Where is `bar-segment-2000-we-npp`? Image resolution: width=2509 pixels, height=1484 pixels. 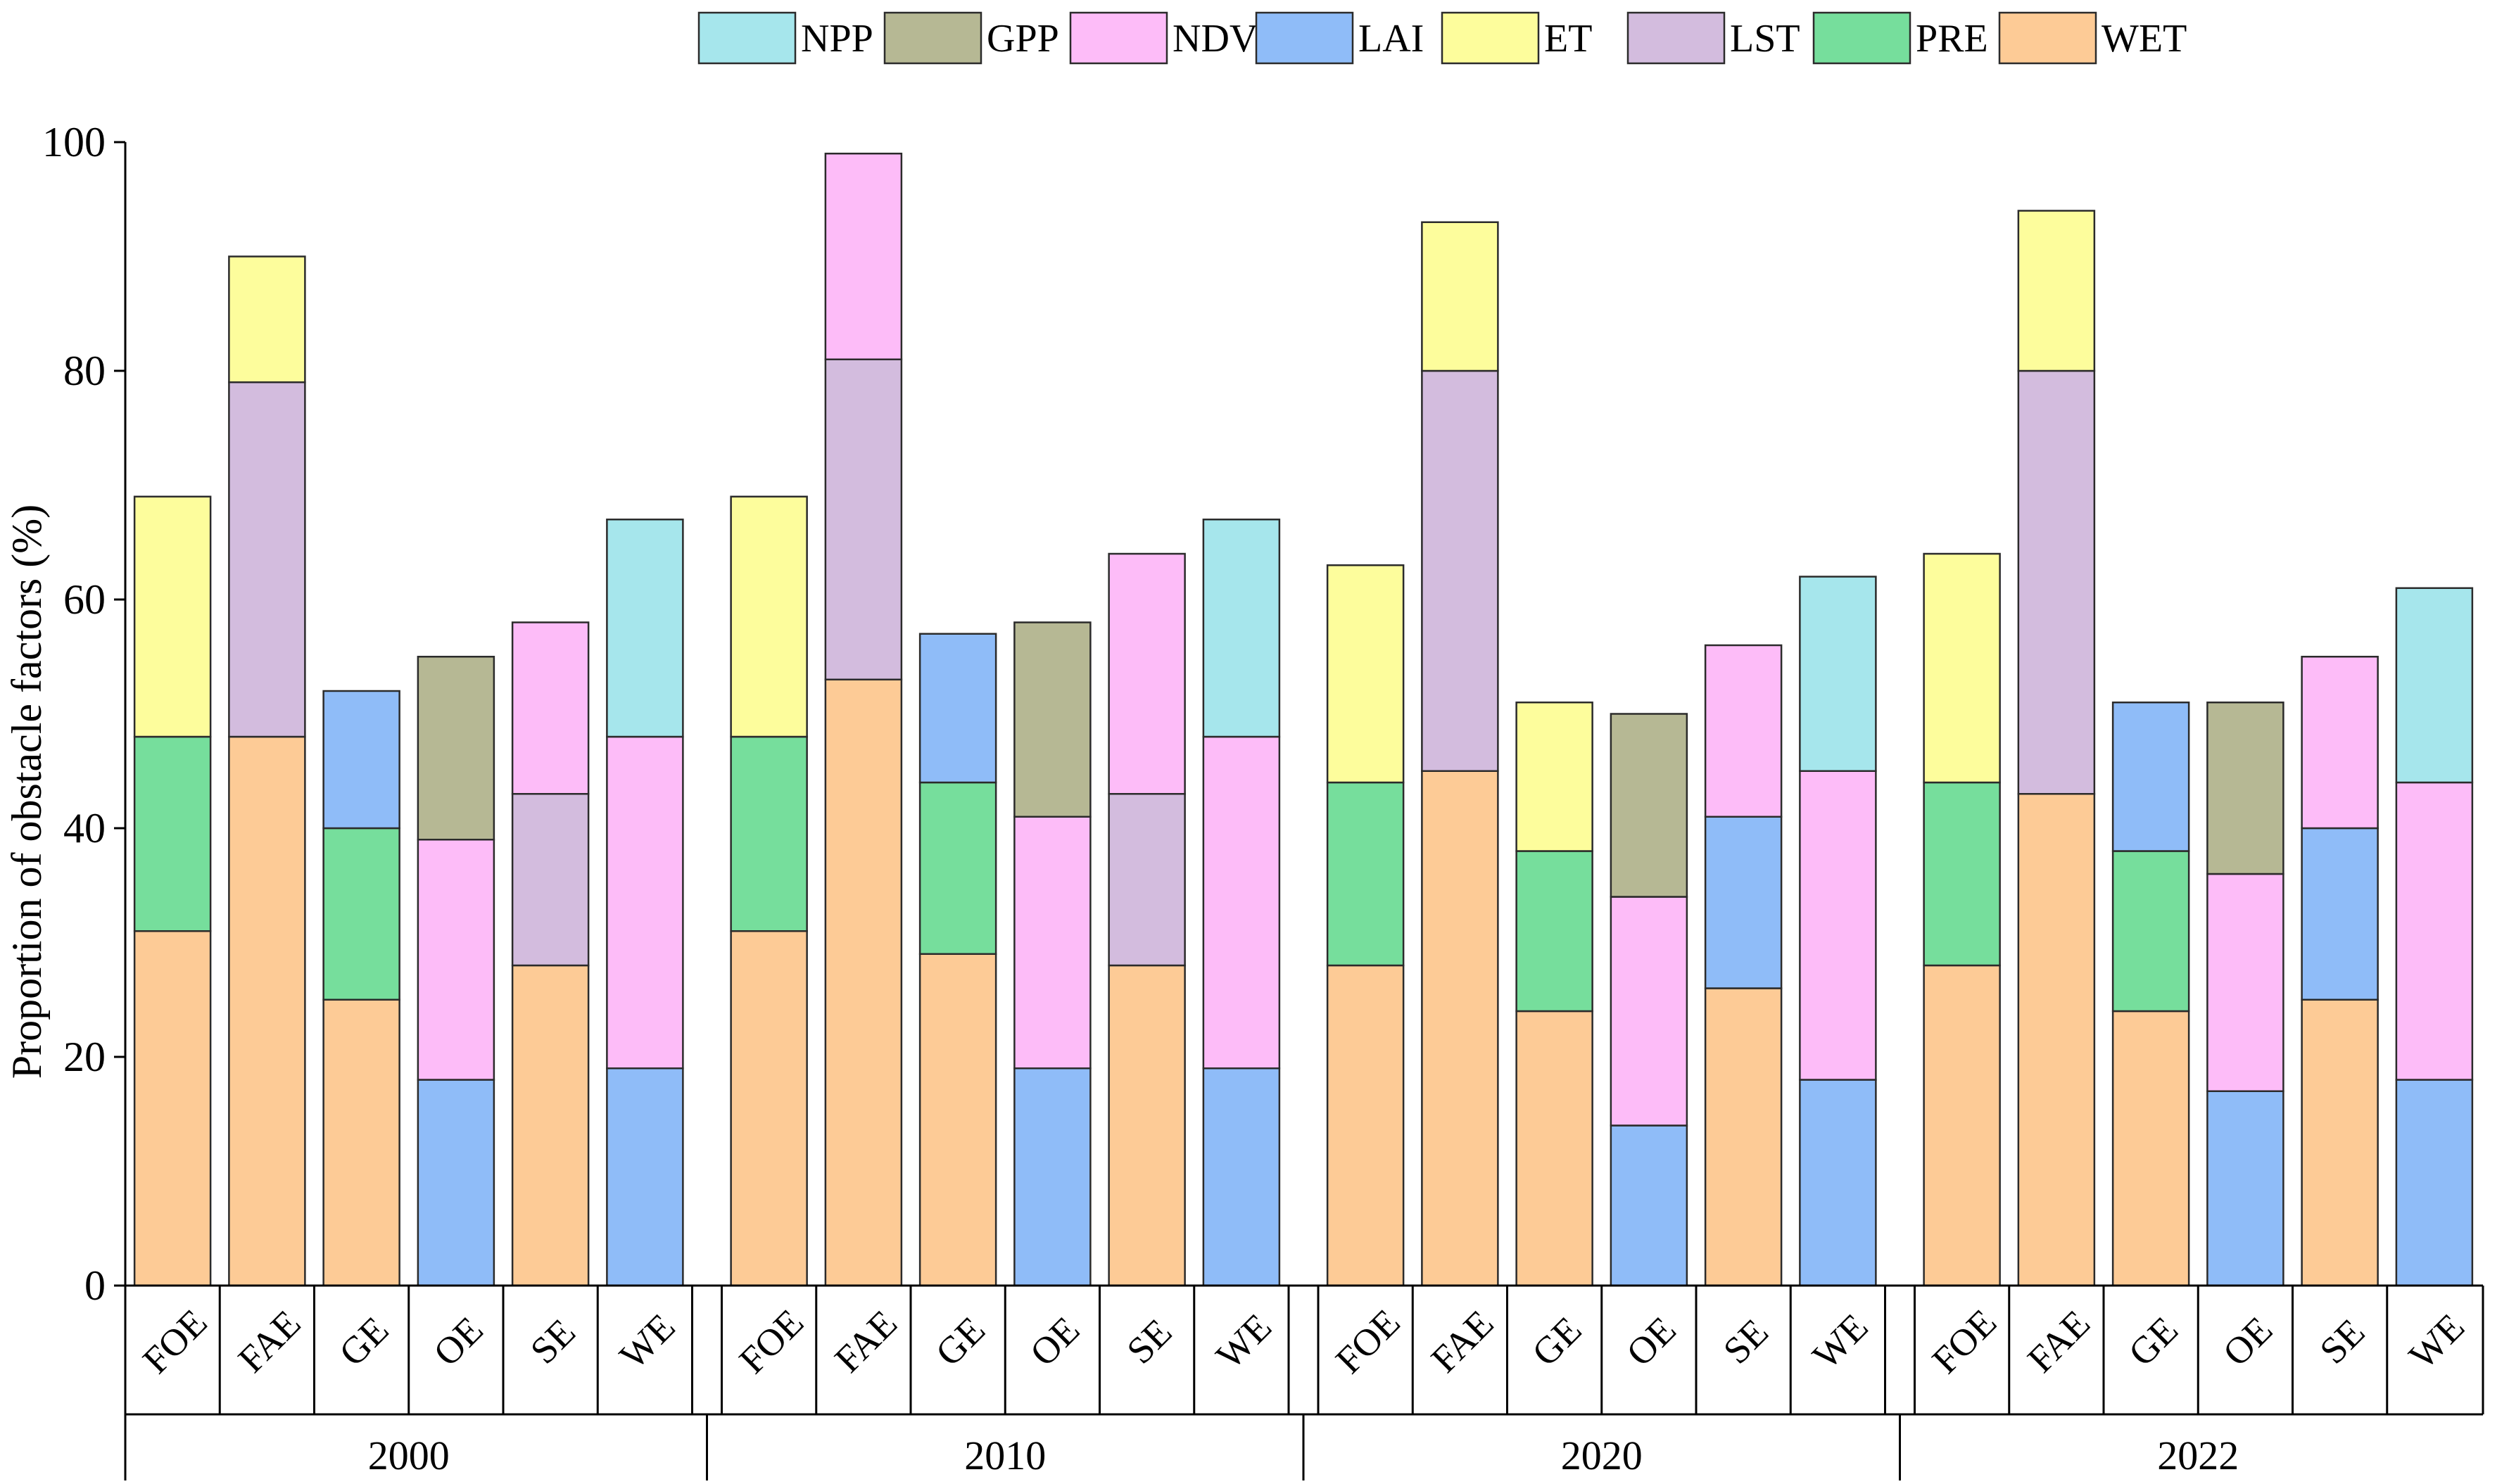
bar-segment-2000-we-npp is located at coordinates (645, 628).